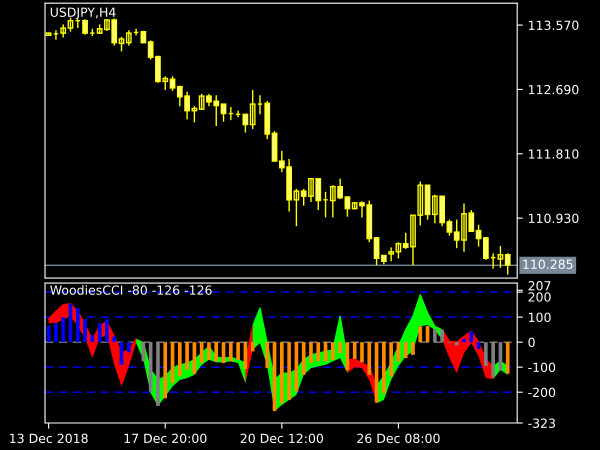 Image resolution: width=600 pixels, height=450 pixels. What do you see at coordinates (531, 343) in the screenshot?
I see `y-tick-label: 0` at bounding box center [531, 343].